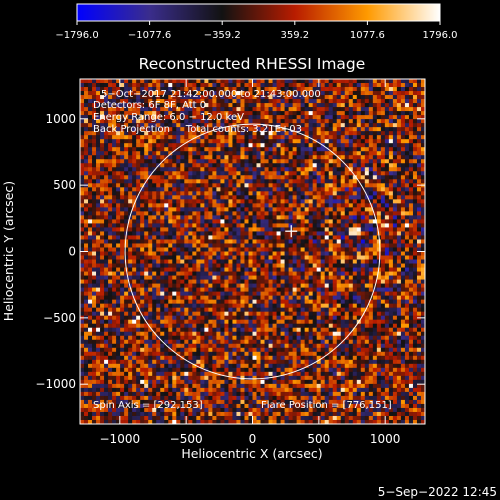  What do you see at coordinates (440, 35) in the screenshot?
I see `colorbar-tick-label: 1796.0` at bounding box center [440, 35].